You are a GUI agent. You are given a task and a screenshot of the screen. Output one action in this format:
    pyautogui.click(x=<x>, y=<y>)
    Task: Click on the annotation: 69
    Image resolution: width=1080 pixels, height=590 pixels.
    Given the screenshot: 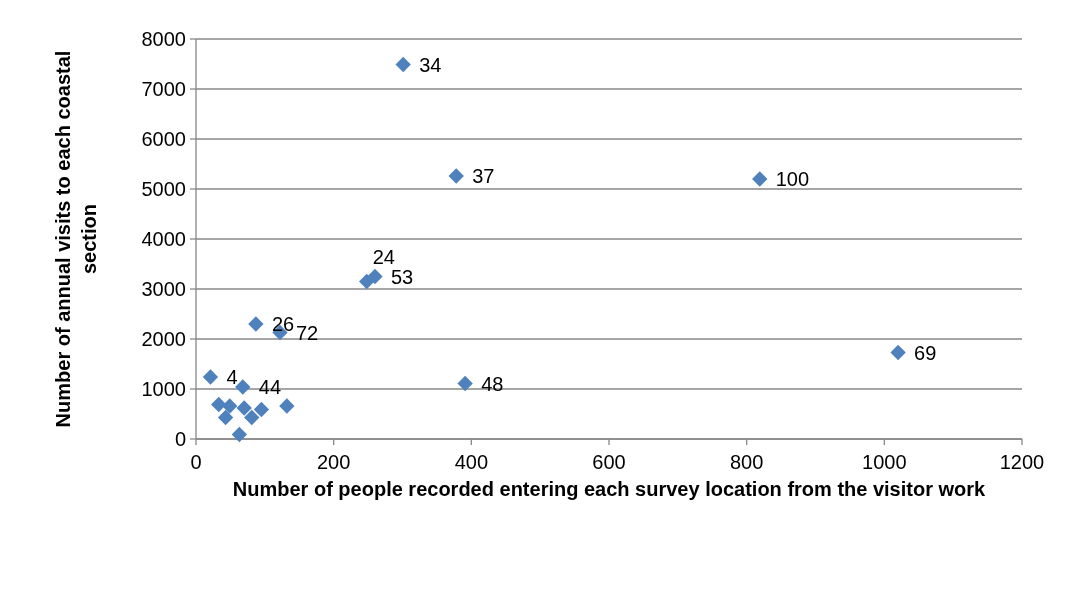 What is the action you would take?
    pyautogui.click(x=925, y=352)
    